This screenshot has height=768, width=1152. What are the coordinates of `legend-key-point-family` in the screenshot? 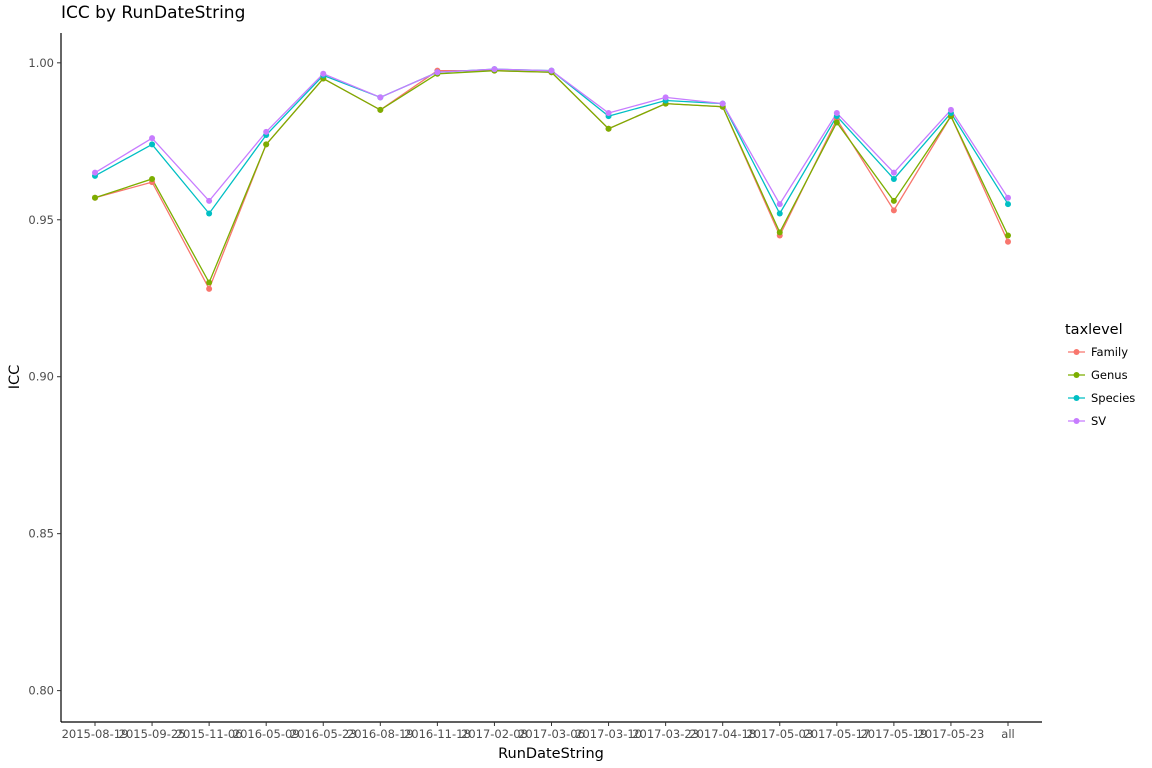 It's located at (1076, 352).